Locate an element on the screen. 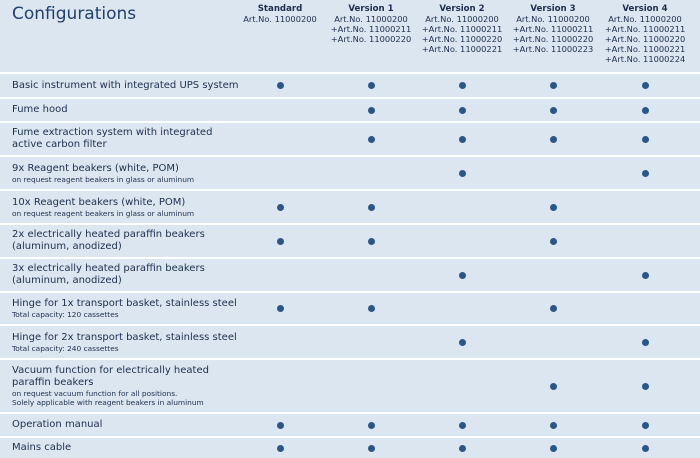  label-line: Fume hood is located at coordinates (40, 109).